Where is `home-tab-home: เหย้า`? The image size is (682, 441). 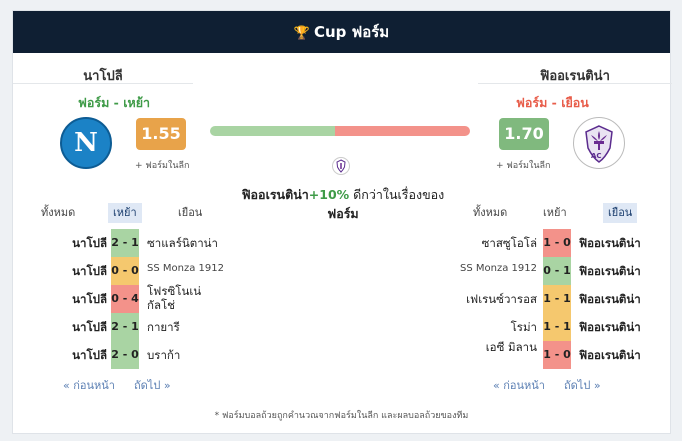 home-tab-home: เหย้า is located at coordinates (125, 213).